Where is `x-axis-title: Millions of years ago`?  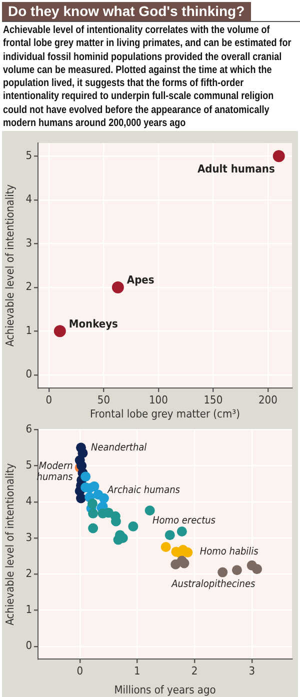 x-axis-title: Millions of years ago is located at coordinates (165, 689).